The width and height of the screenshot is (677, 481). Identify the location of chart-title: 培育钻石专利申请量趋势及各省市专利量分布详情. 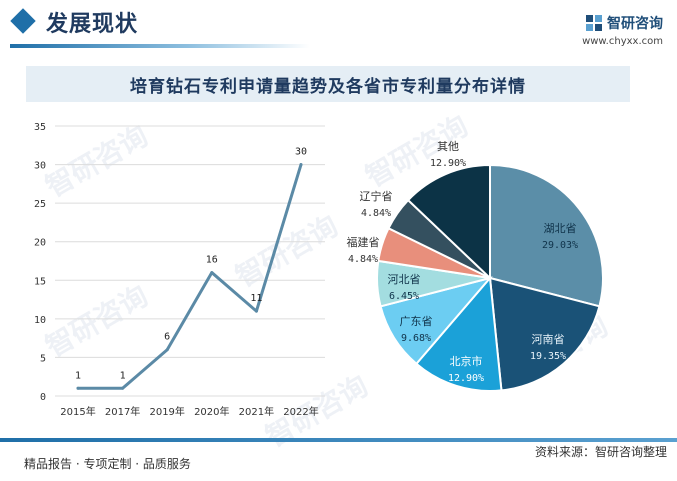
(328, 86).